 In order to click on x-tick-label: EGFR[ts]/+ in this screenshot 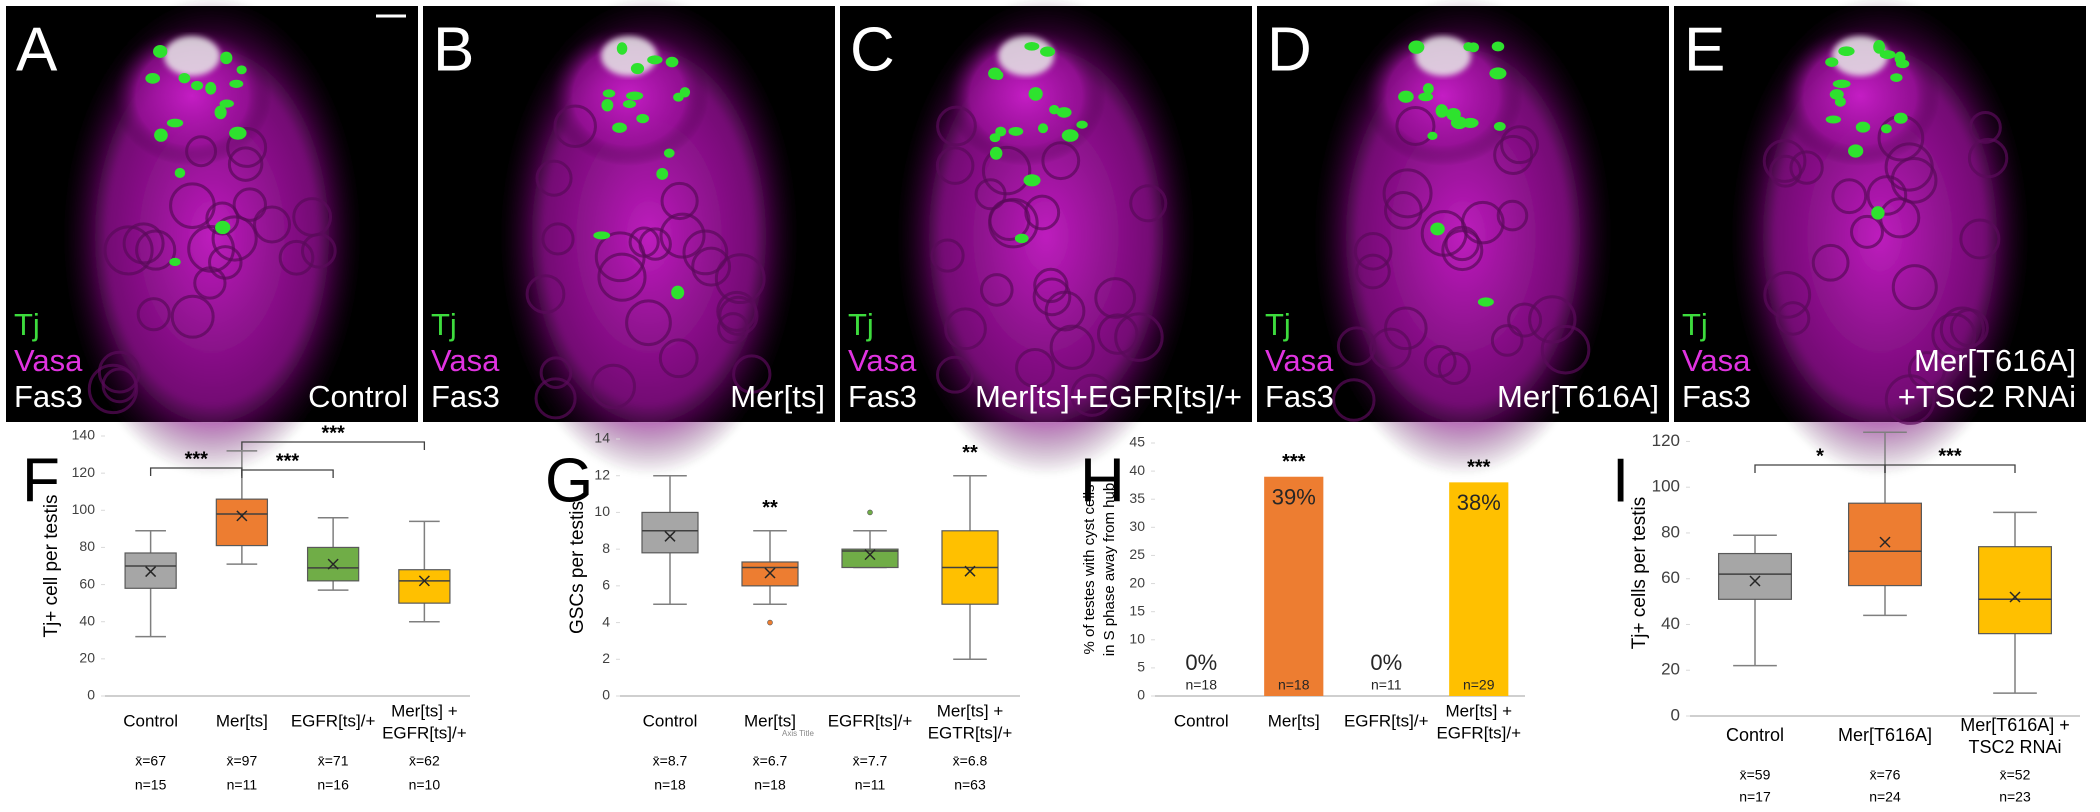, I will do `click(333, 720)`.